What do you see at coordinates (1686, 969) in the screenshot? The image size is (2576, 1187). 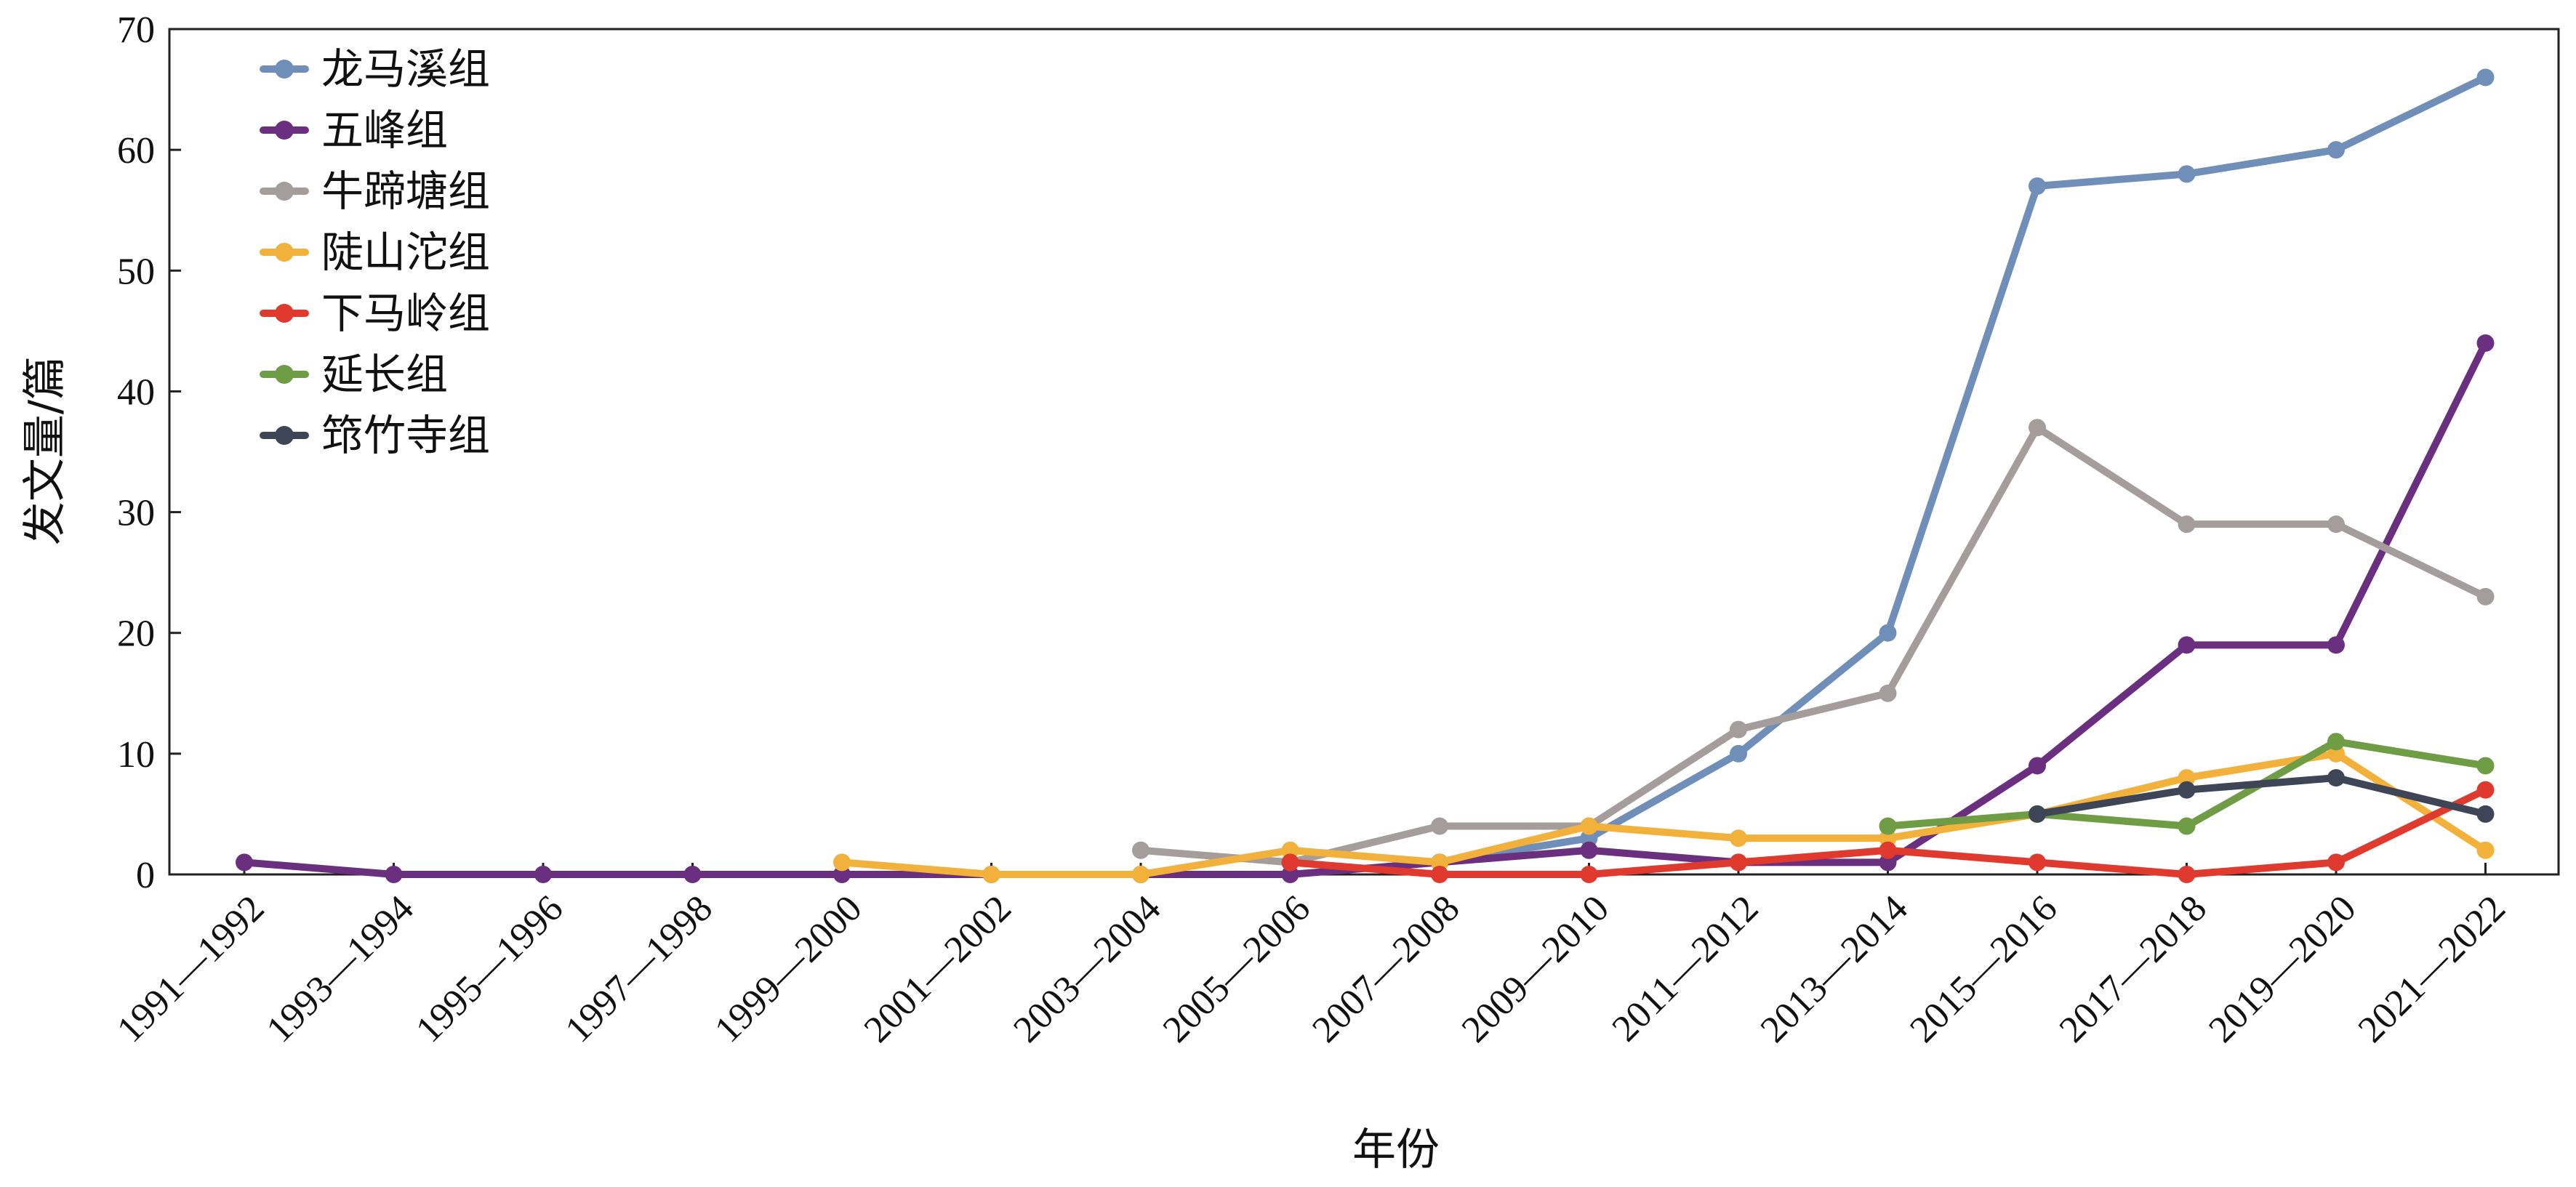 I see `x-tick-label: 2011—2012` at bounding box center [1686, 969].